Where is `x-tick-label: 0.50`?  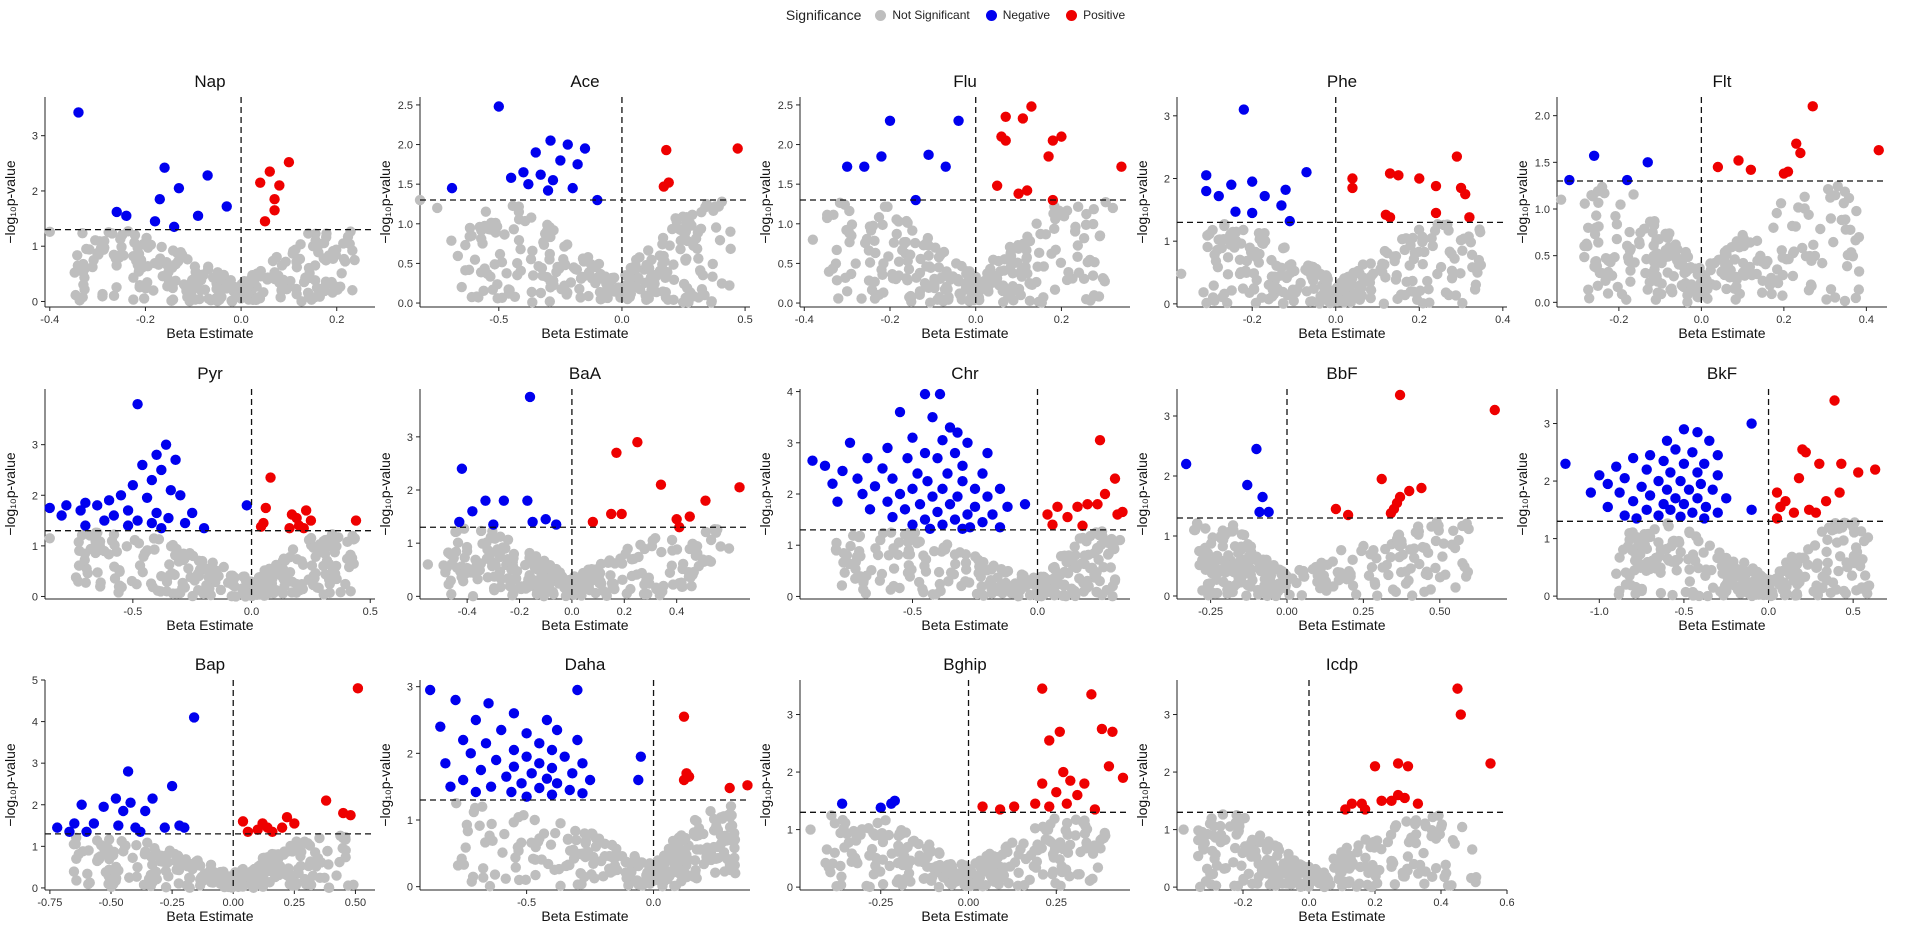
x-tick-label: 0.50 is located at coordinates (355, 903).